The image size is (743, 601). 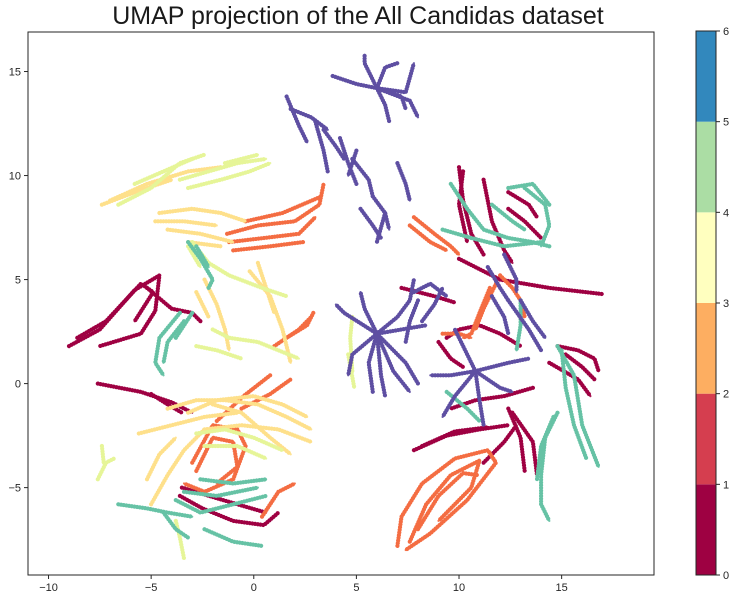 I want to click on class-4-strand, so click(x=233, y=537).